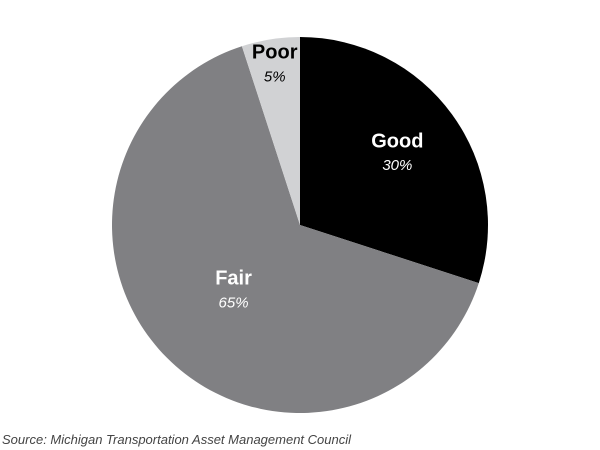 This screenshot has height=450, width=600. Describe the element at coordinates (233, 279) in the screenshot. I see `slice-label: Fair` at that location.